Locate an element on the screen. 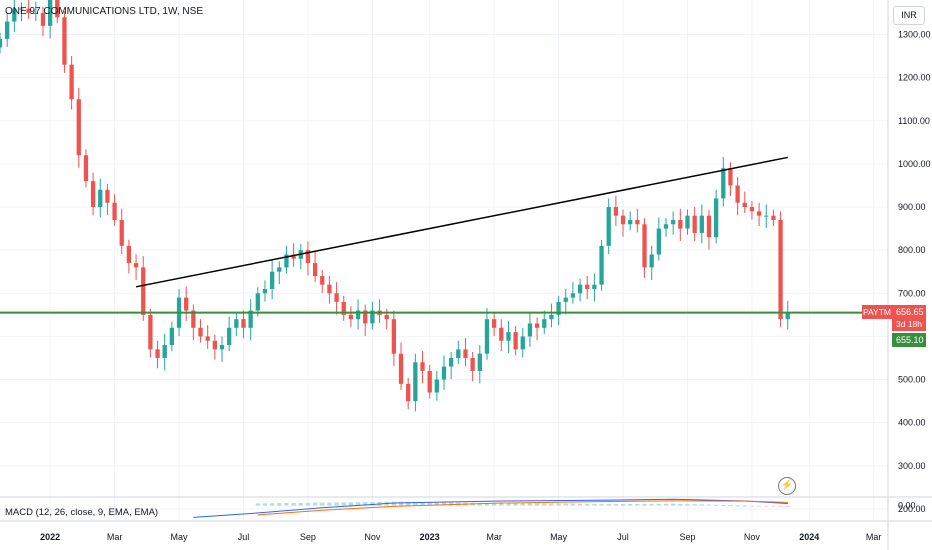  y-tick-label: 200.00 is located at coordinates (912, 509).